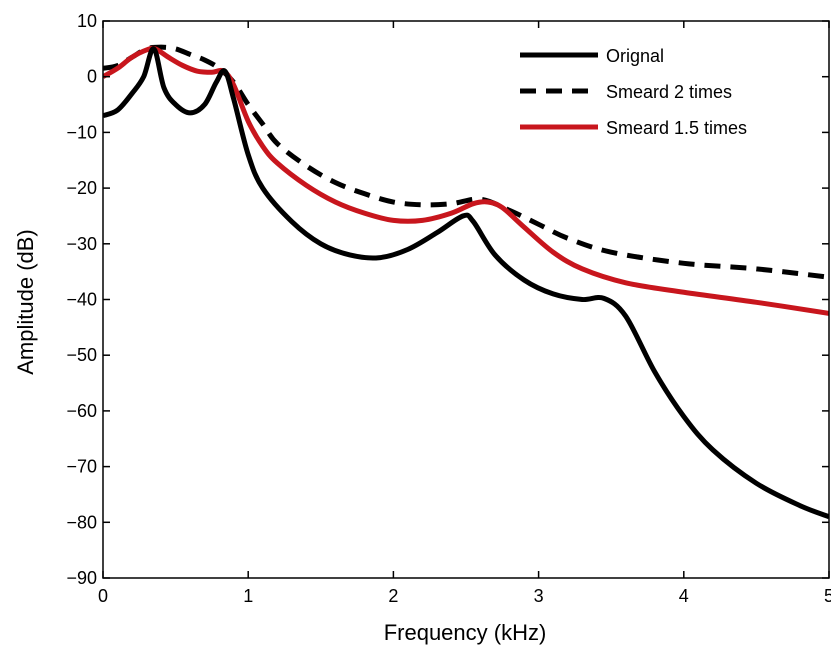 The height and width of the screenshot is (647, 831). I want to click on x-tick-label: 3, so click(539, 596).